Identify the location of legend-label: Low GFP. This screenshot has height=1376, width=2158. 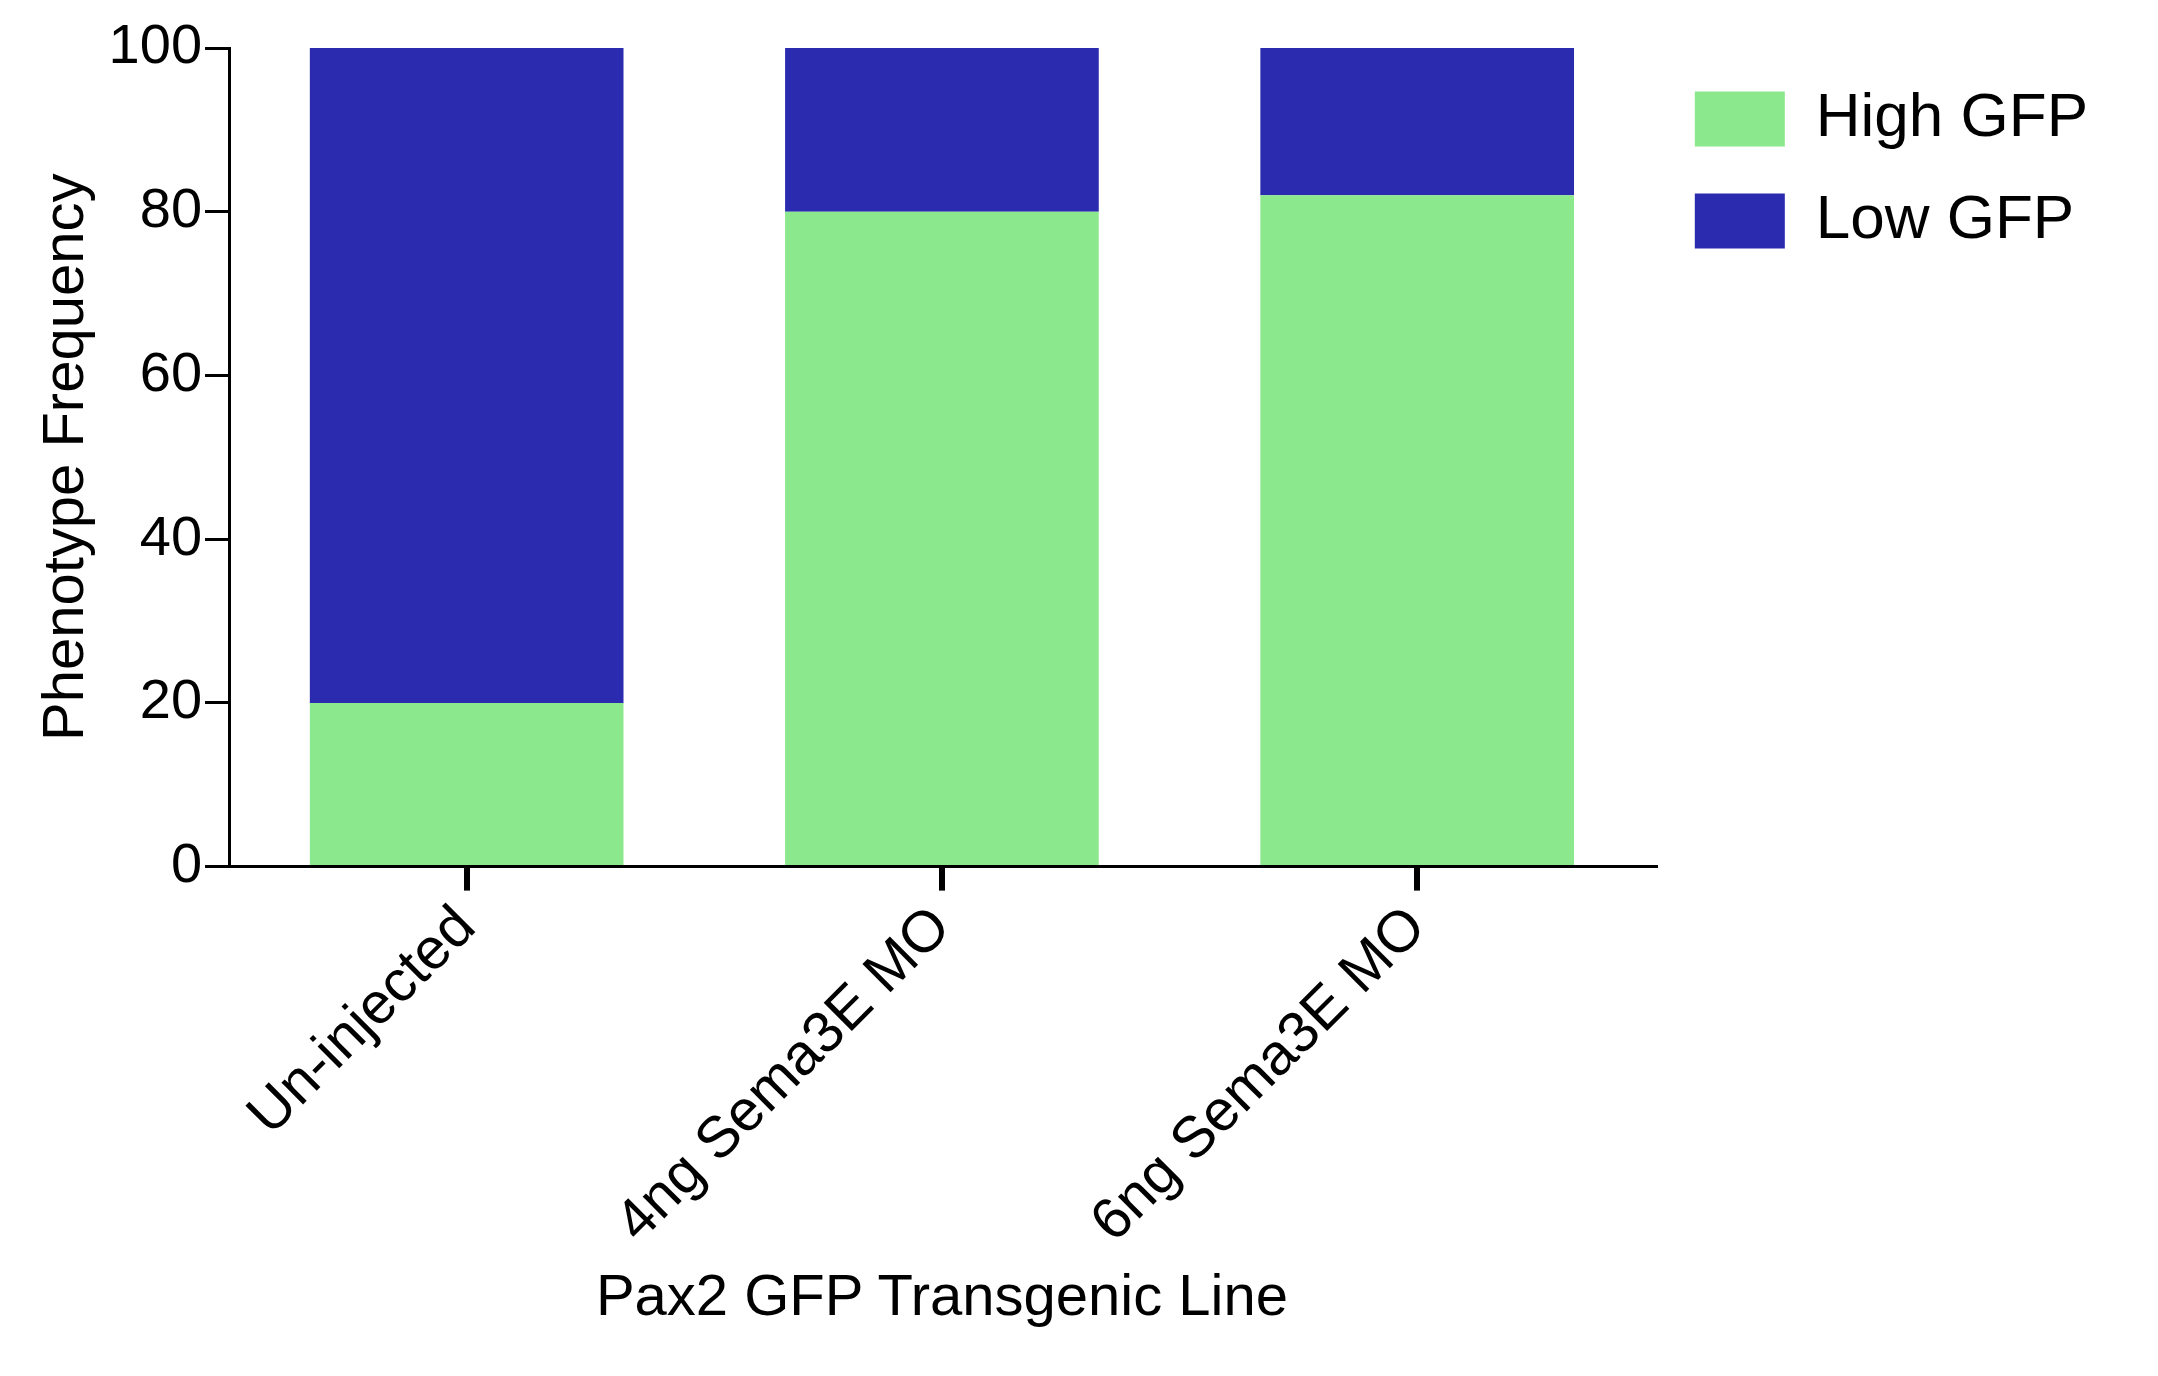
(1945, 217).